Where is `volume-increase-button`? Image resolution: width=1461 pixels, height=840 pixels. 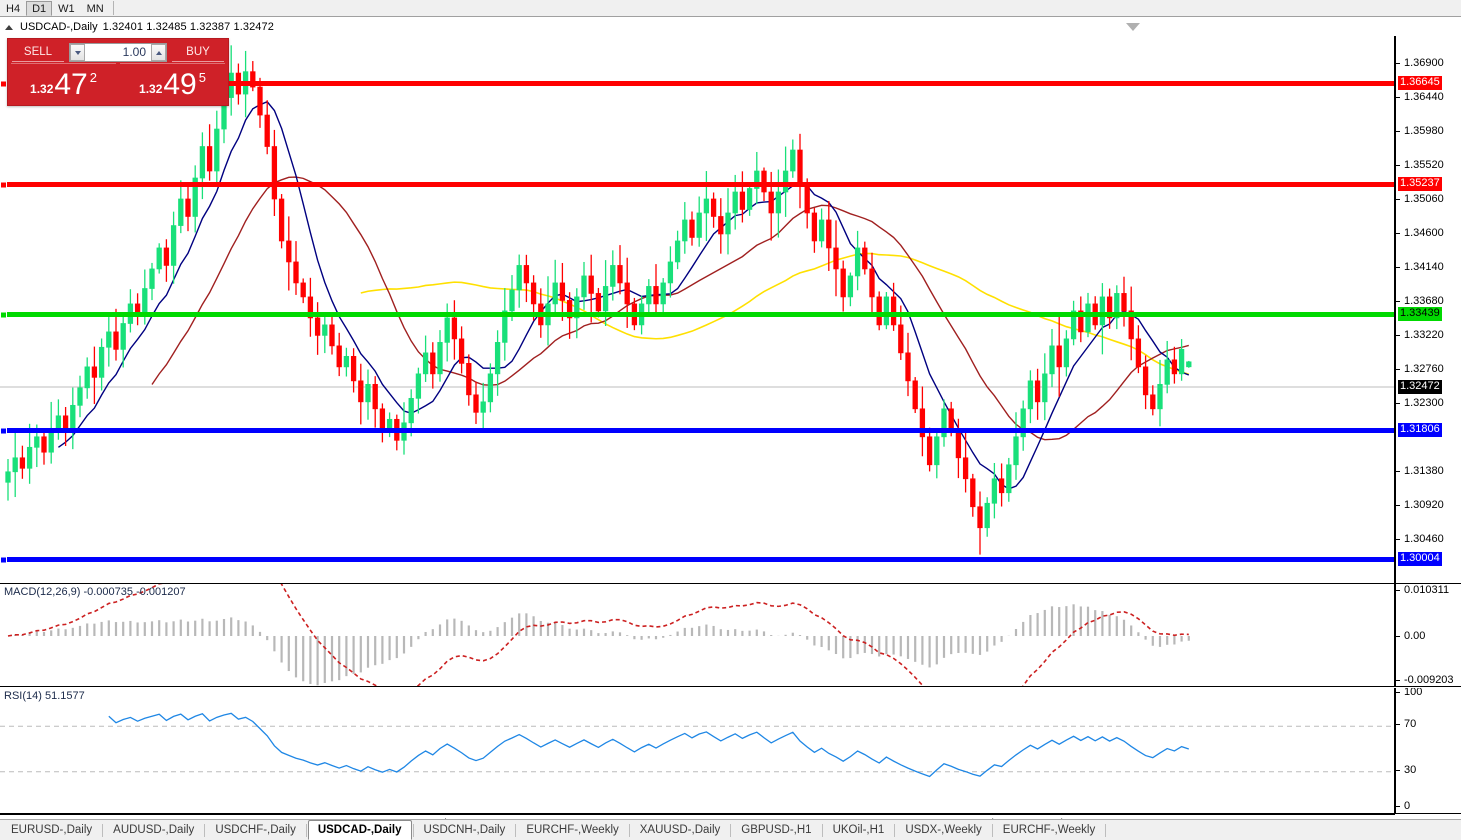 volume-increase-button is located at coordinates (158, 52).